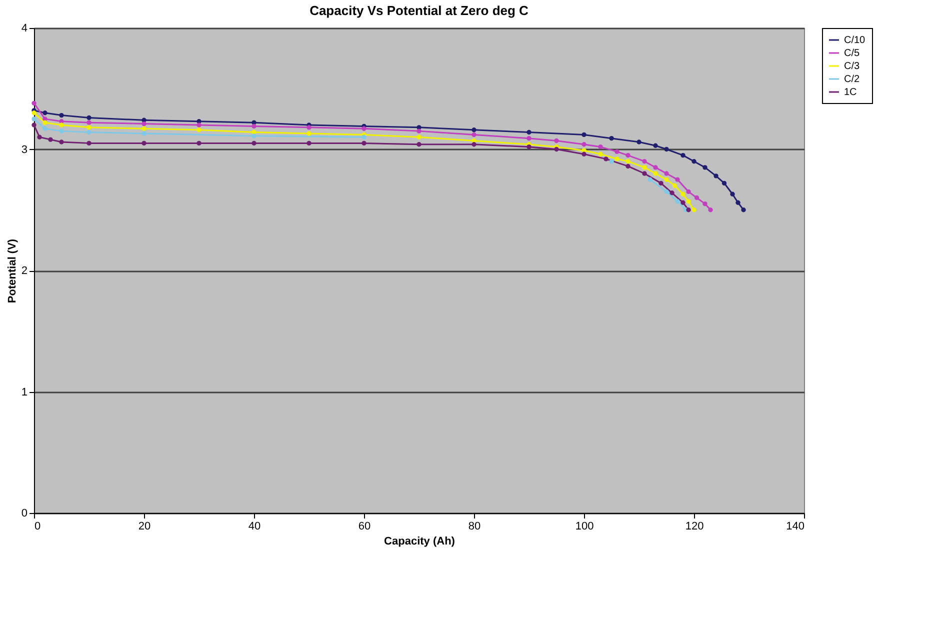 Image resolution: width=926 pixels, height=618 pixels. What do you see at coordinates (420, 10) in the screenshot?
I see `chart-title: Capacity Vs Potential at Zero deg C` at bounding box center [420, 10].